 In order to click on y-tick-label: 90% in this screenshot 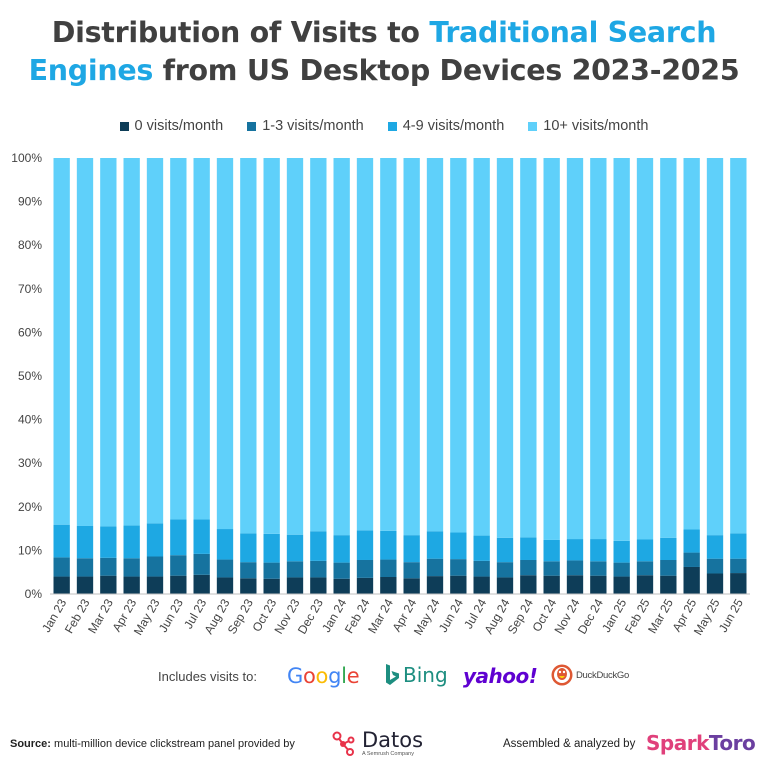, I will do `click(30, 202)`.